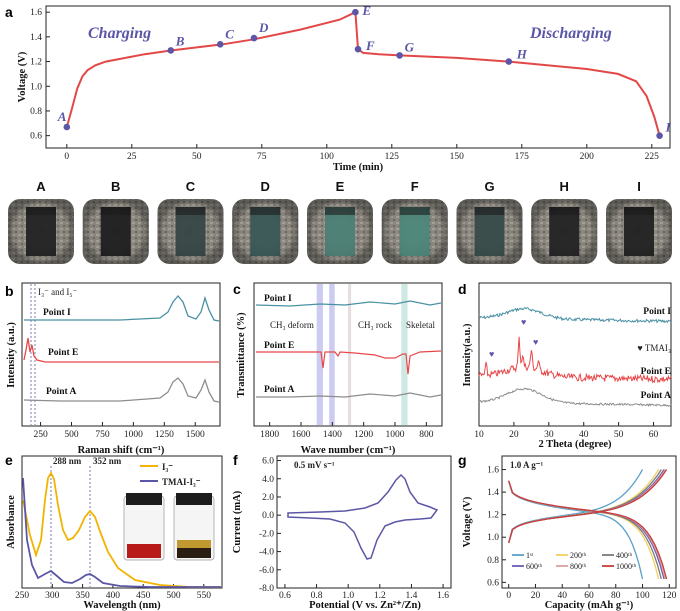 This screenshot has height=611, width=680. Describe the element at coordinates (58, 292) in the screenshot. I see `panel-b-annotation: I₃⁻ and I₅⁻` at that location.